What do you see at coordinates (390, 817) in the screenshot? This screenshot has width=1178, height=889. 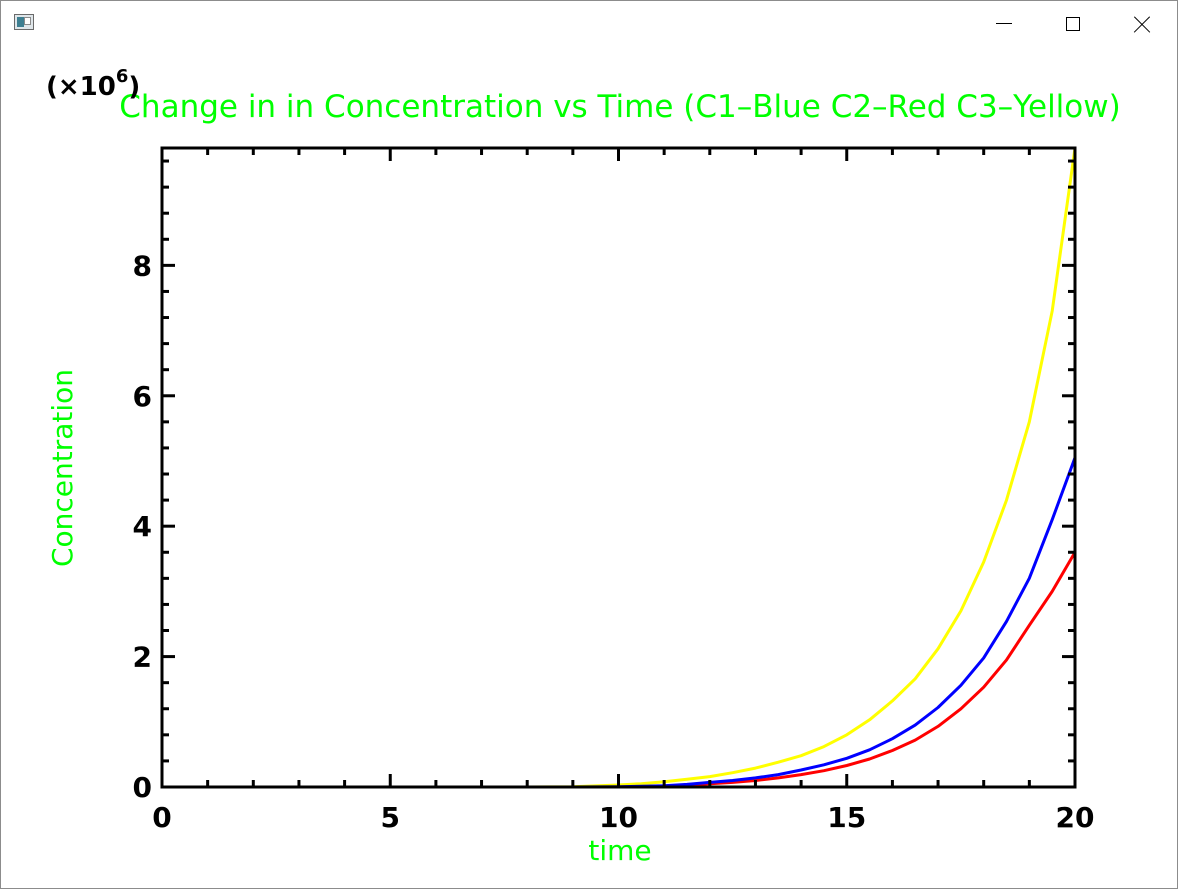 I see `x-tick-label: 5` at bounding box center [390, 817].